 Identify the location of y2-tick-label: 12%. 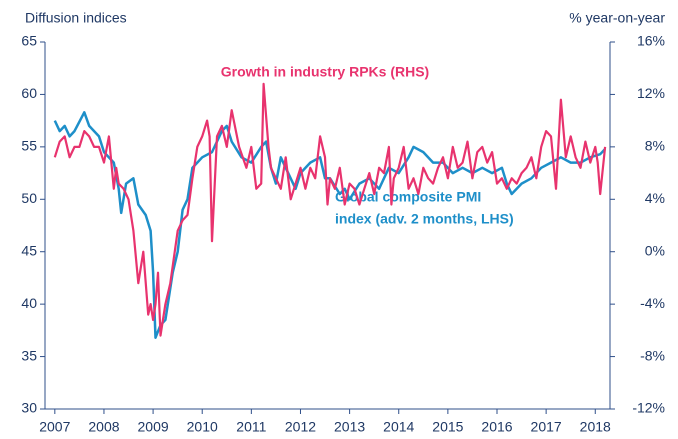
(651, 93).